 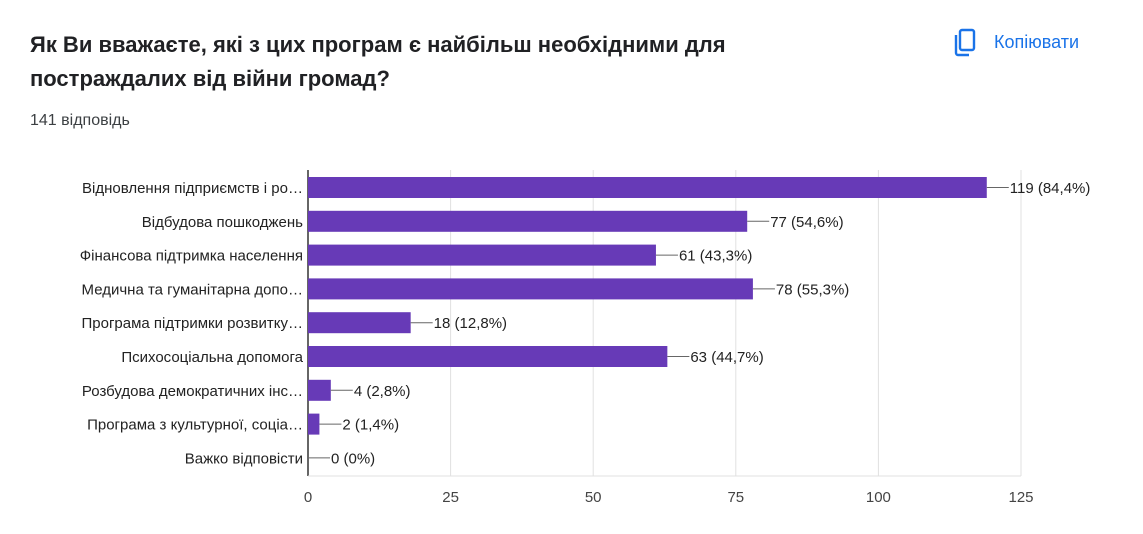 I want to click on data-label: 61 (43,3%), so click(x=715, y=256).